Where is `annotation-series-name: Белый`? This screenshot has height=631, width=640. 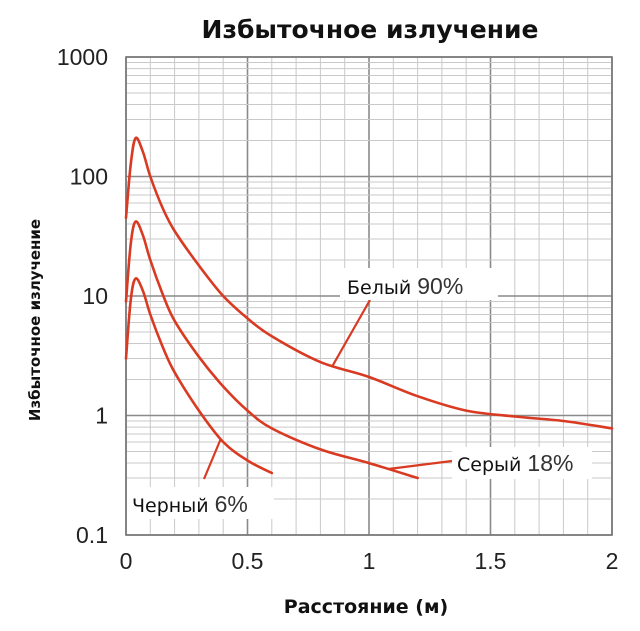
annotation-series-name: Белый is located at coordinates (382, 288).